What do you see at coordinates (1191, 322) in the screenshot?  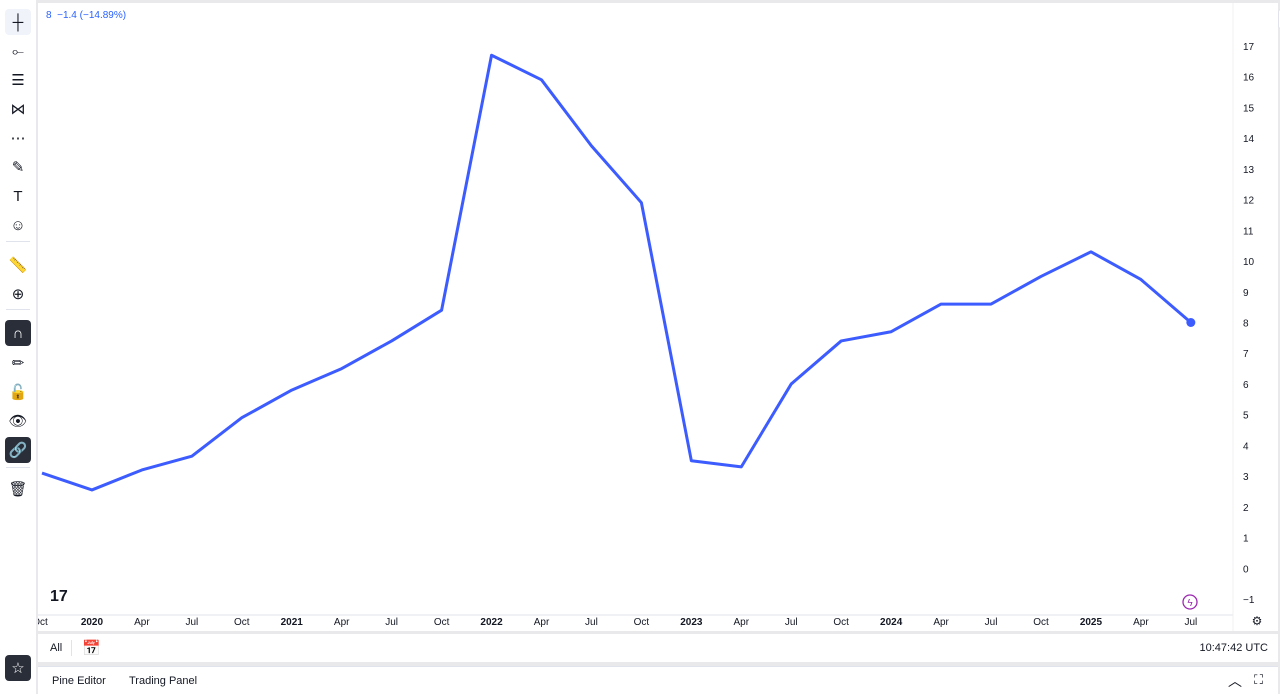 I see `data-point` at bounding box center [1191, 322].